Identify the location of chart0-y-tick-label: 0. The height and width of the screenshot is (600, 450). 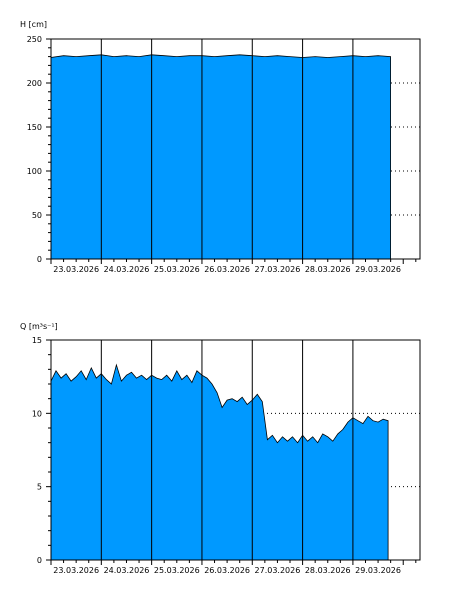
(39, 259).